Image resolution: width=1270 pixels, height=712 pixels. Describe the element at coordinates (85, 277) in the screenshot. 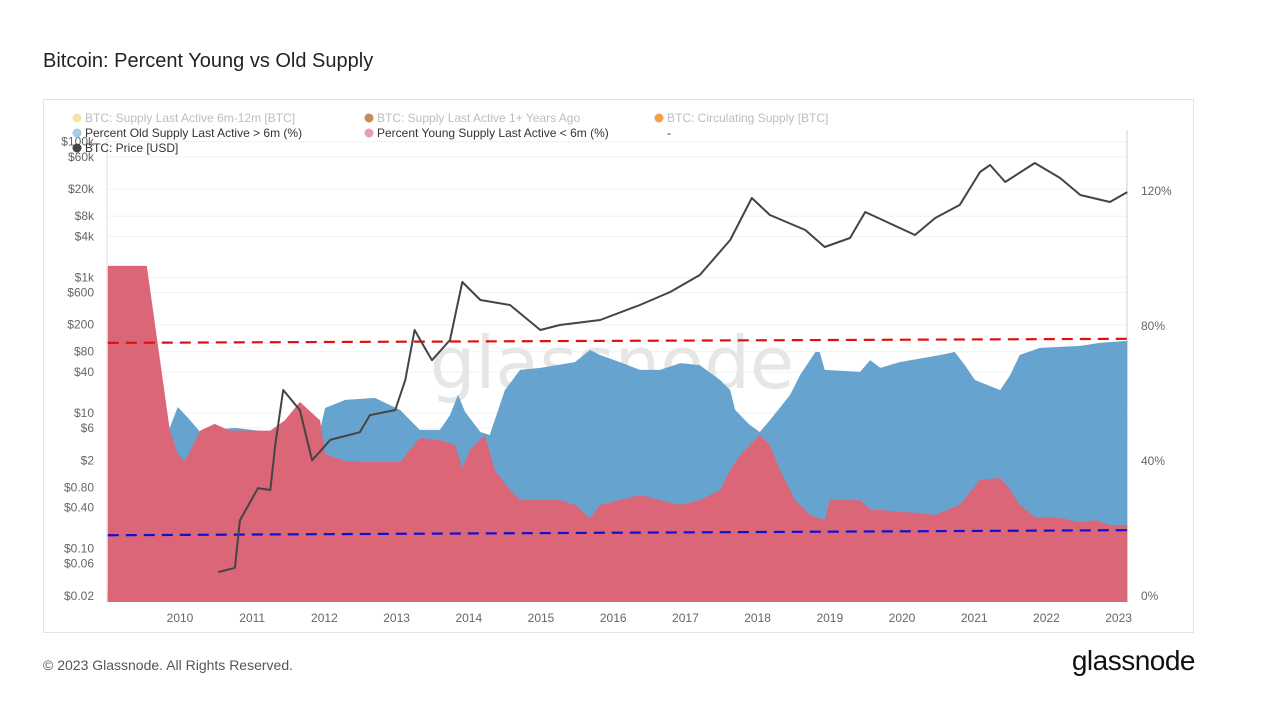

I see `left-tick-label: $1k` at that location.